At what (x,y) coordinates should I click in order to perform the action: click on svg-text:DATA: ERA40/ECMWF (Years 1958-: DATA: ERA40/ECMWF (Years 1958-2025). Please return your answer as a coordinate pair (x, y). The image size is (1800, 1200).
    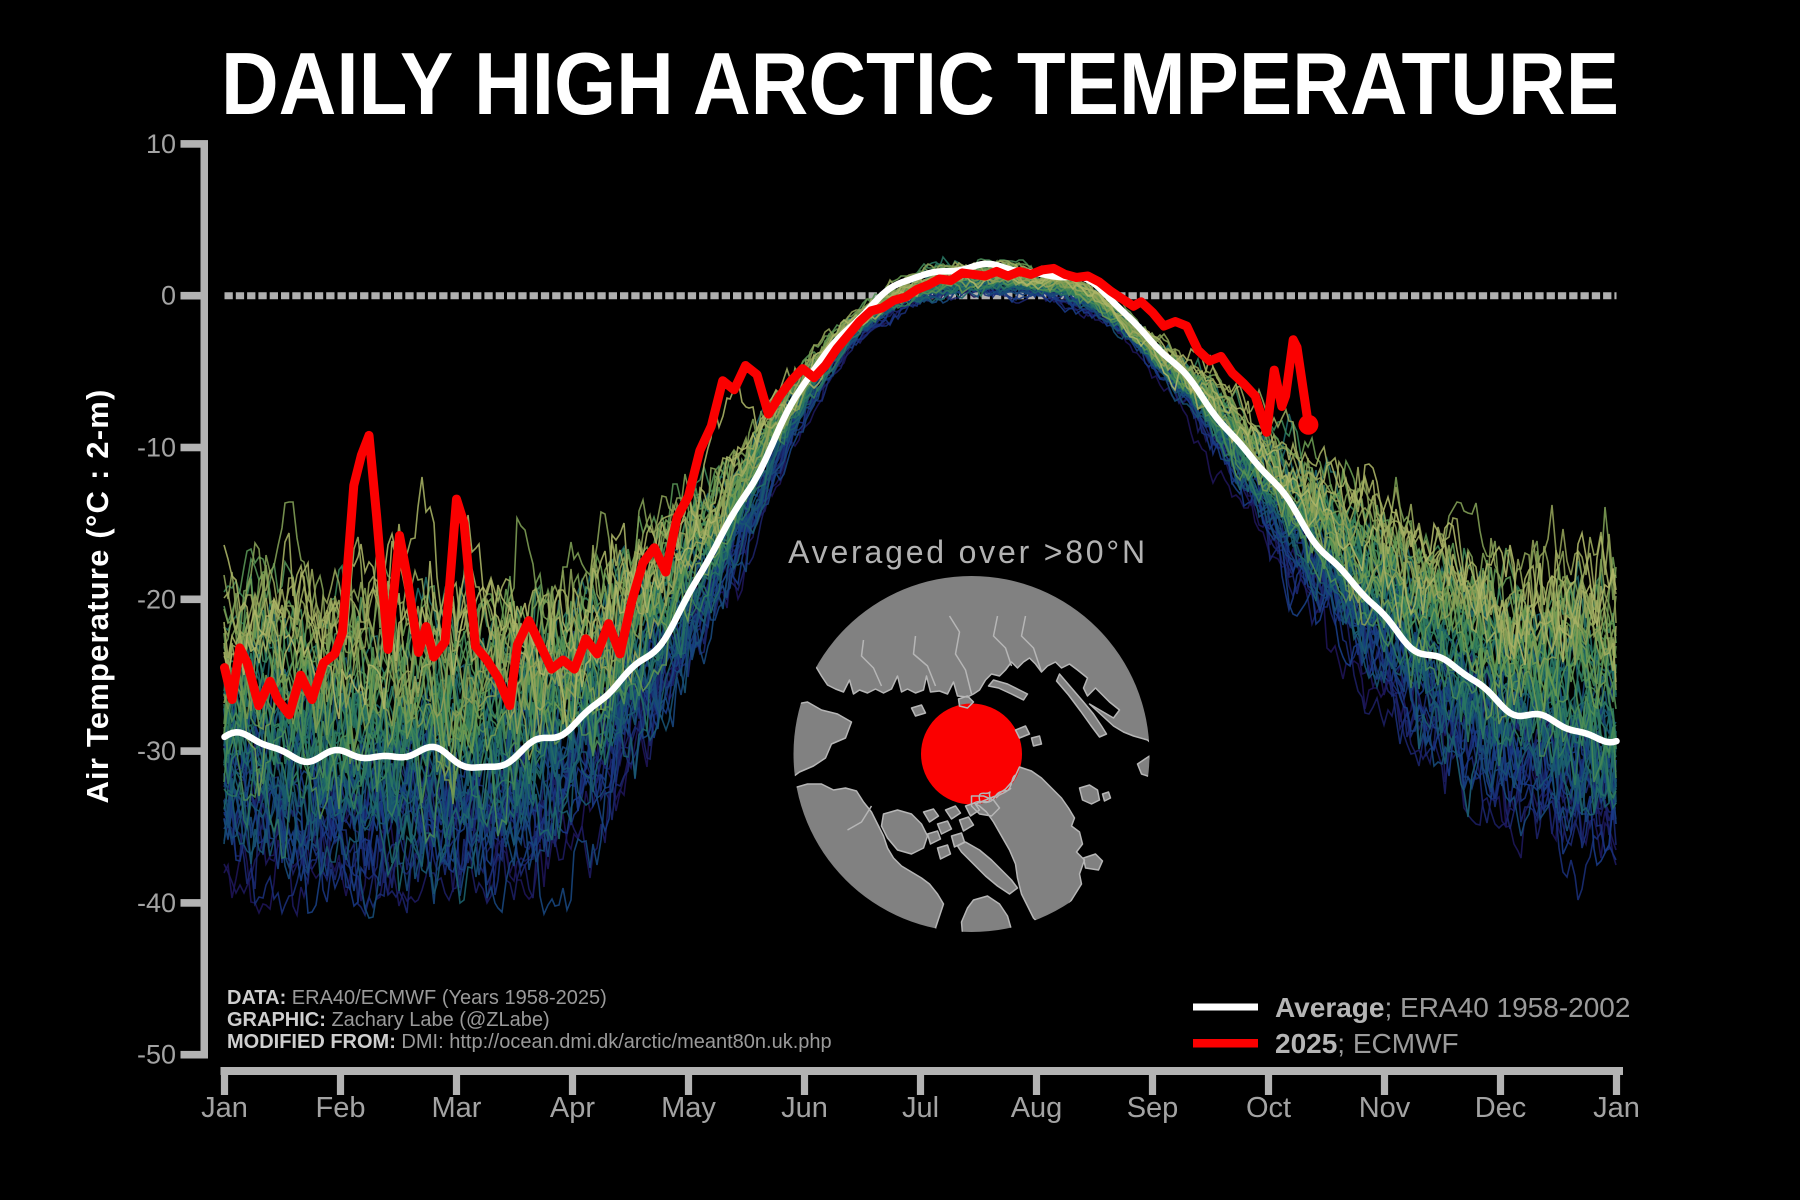
    Looking at the image, I should click on (417, 998).